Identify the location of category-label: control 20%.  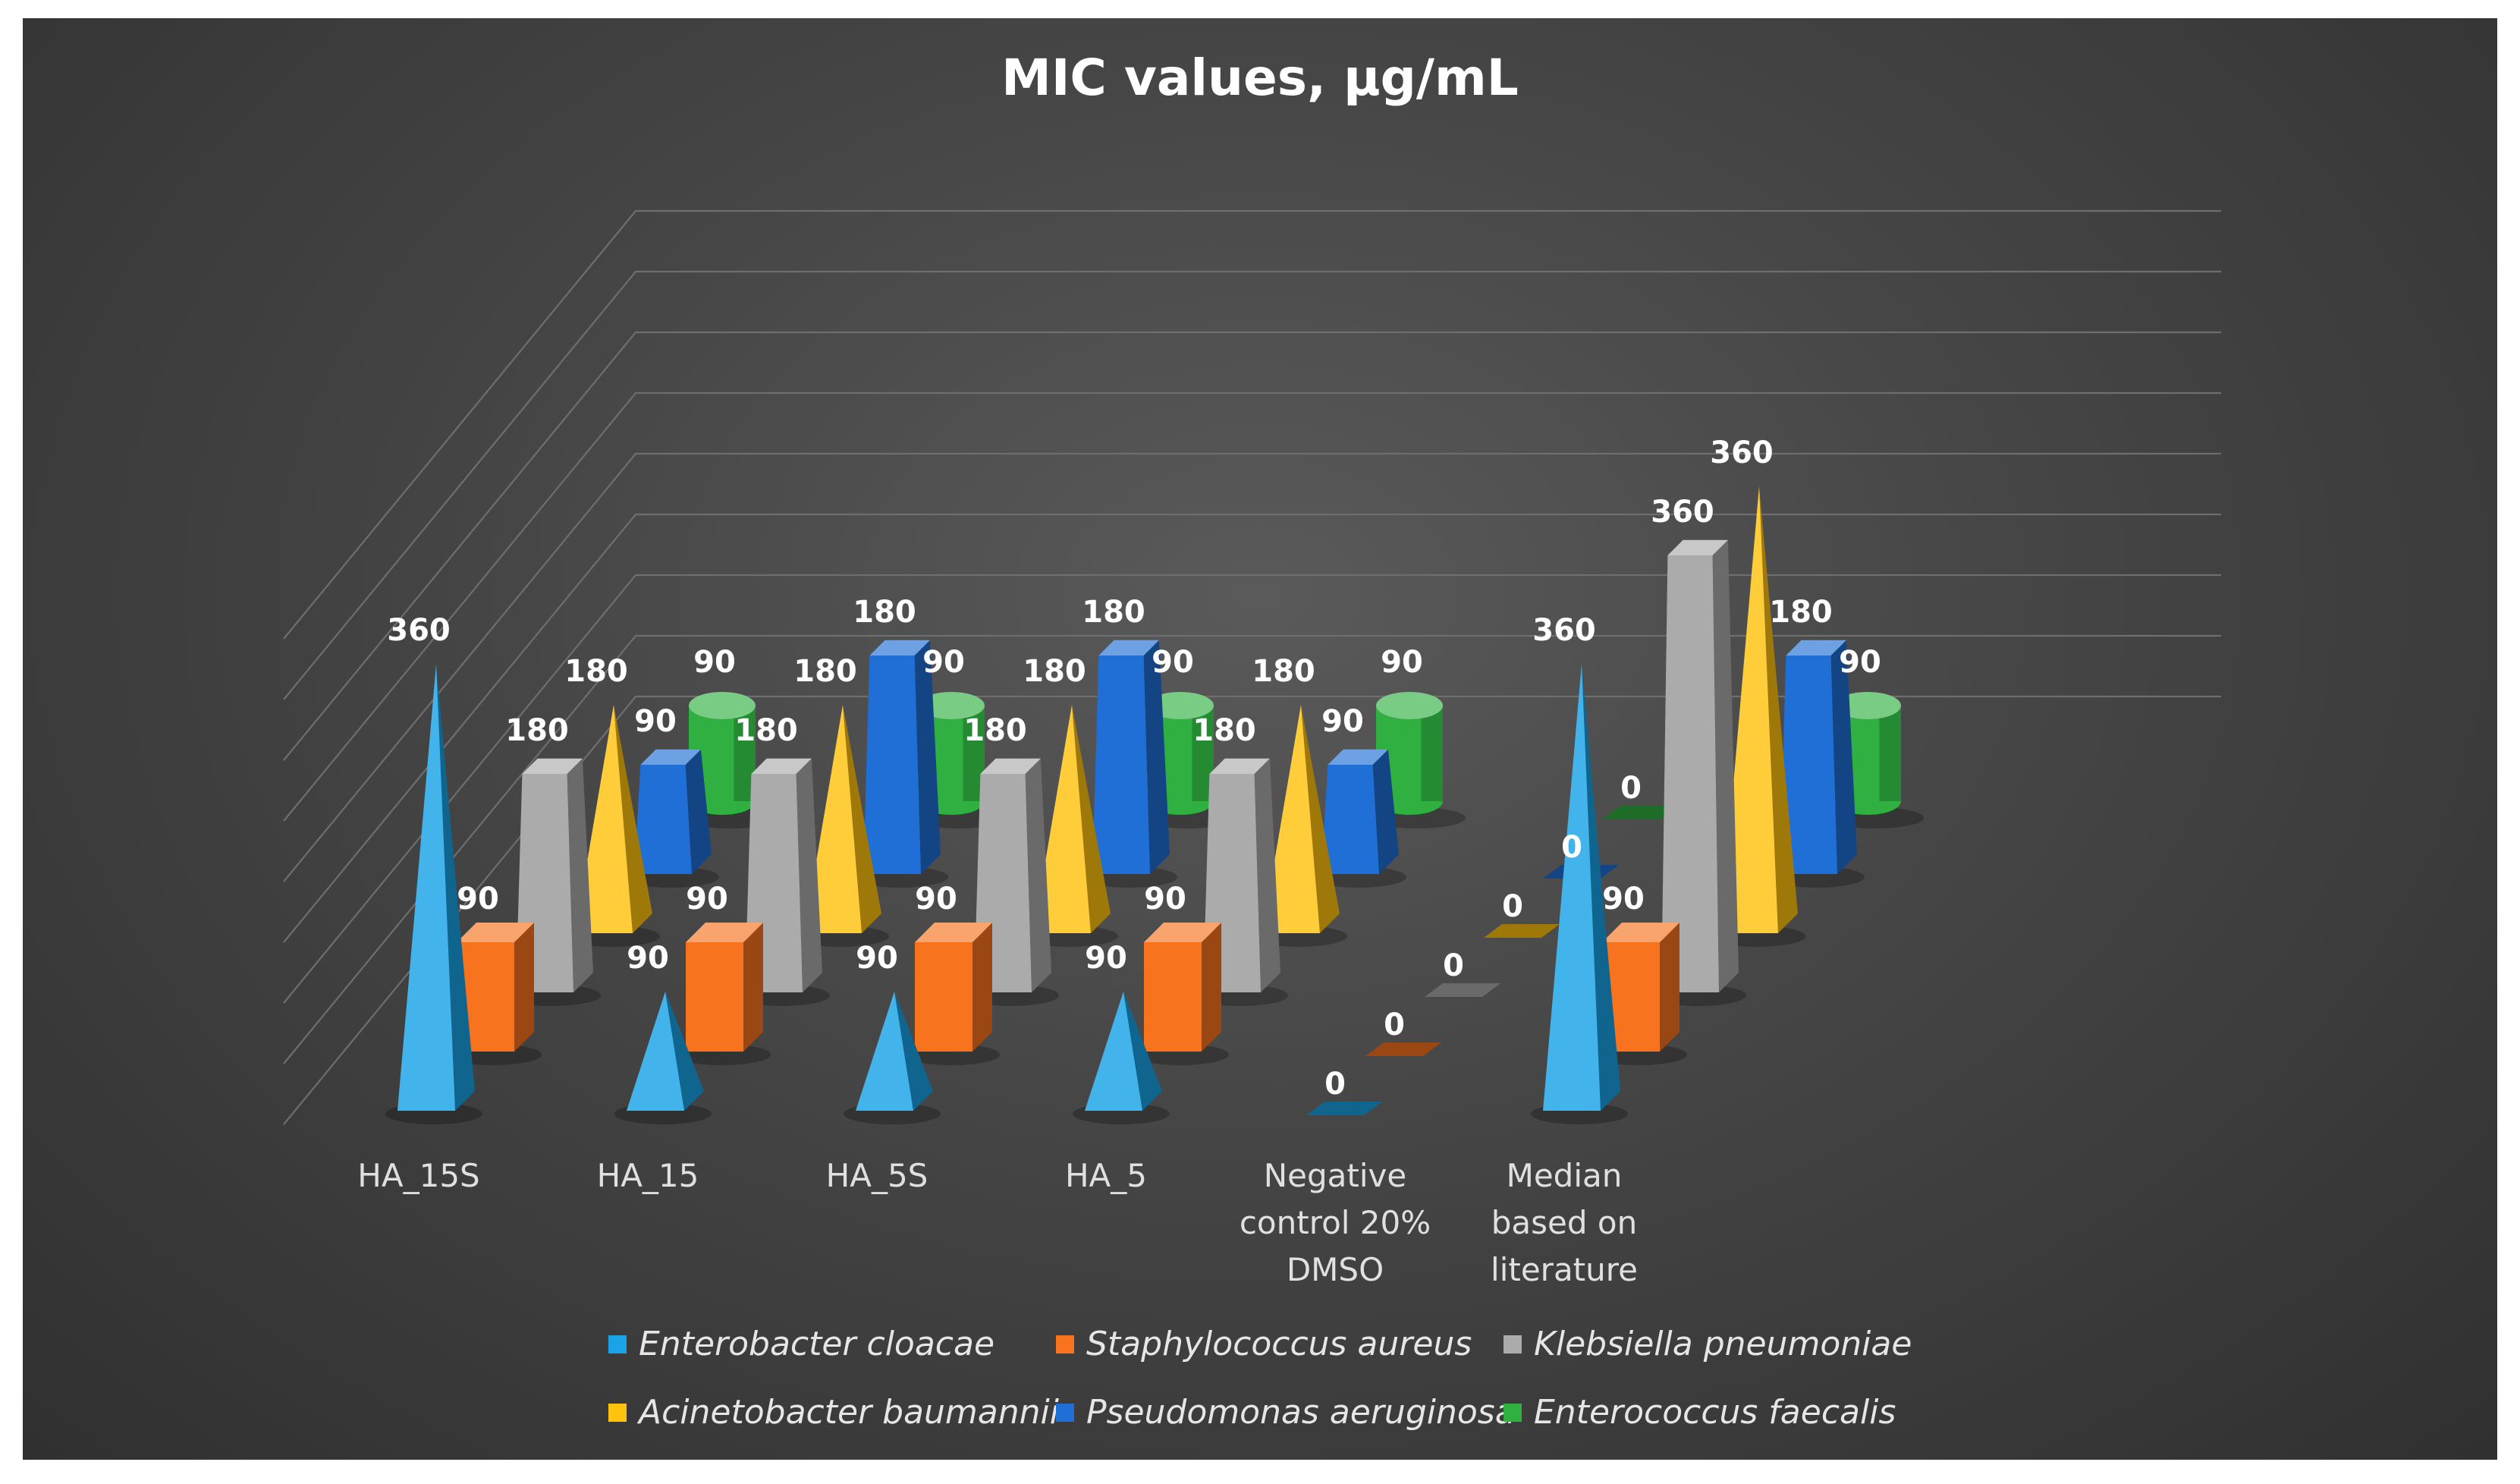
(1335, 1222).